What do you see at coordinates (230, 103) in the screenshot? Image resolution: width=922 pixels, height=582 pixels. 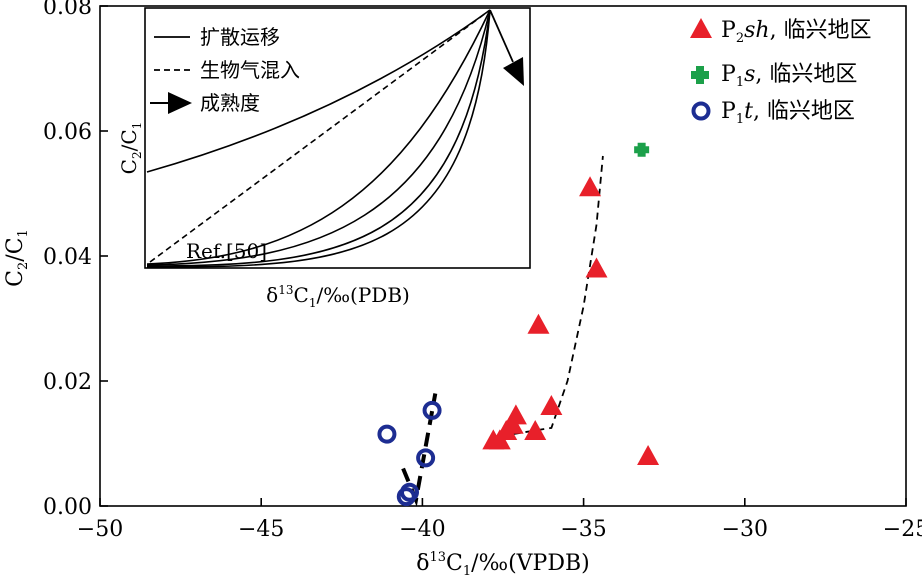 I see `inset-legend-maturity: 成熟度` at bounding box center [230, 103].